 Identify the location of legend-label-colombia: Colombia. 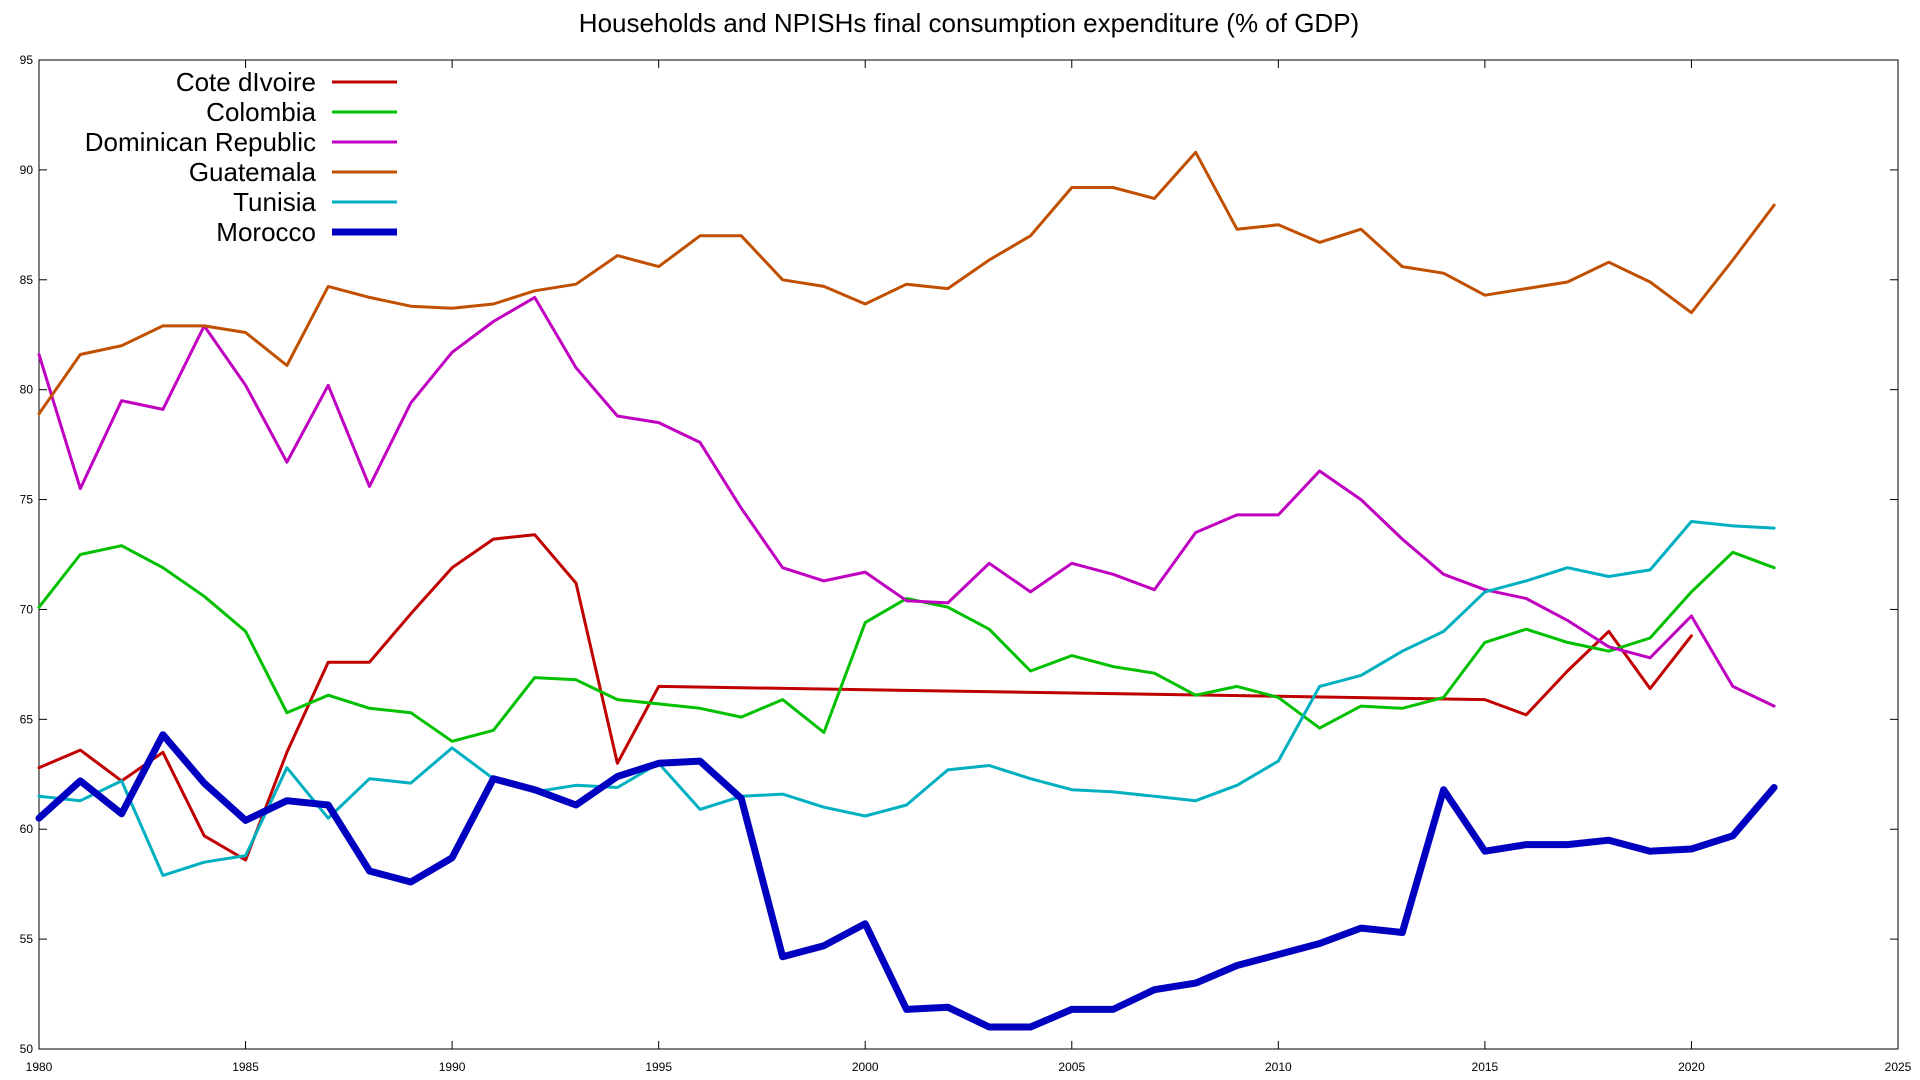
(261, 112).